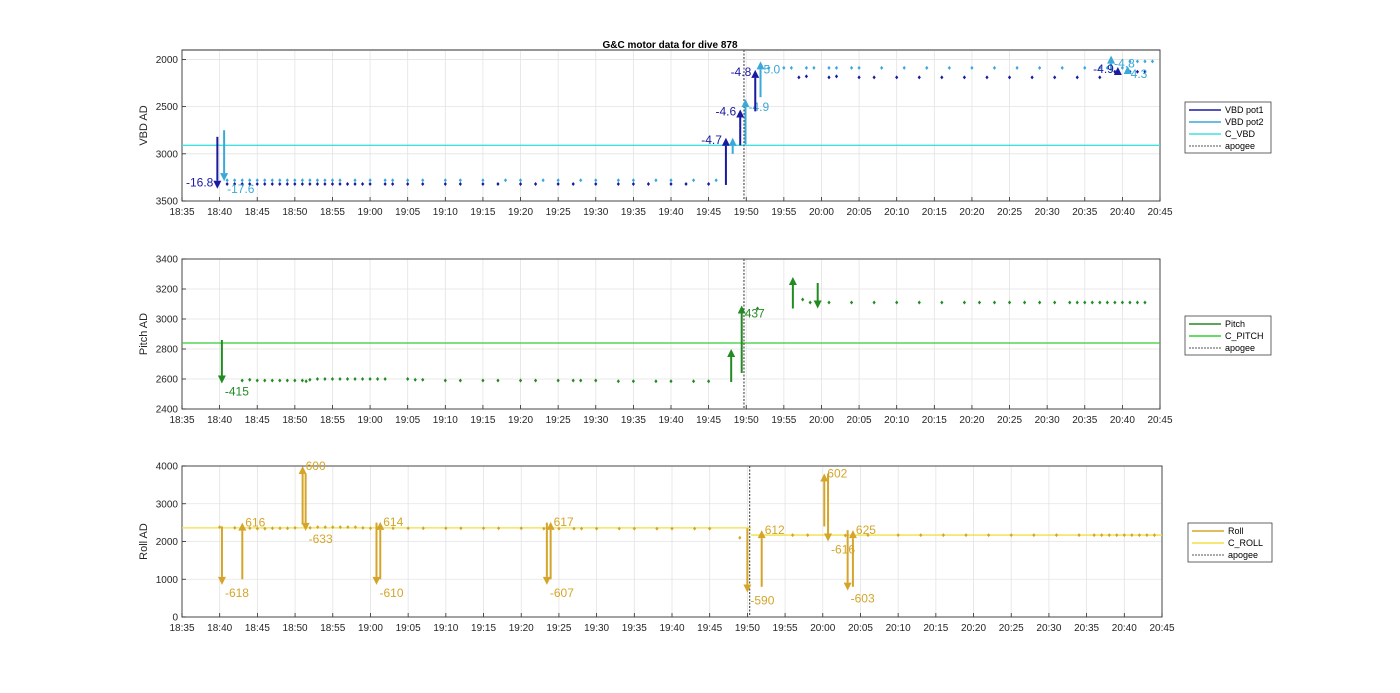 This screenshot has height=693, width=1400. I want to click on vbd-x-tick-label: 20:10, so click(896, 212).